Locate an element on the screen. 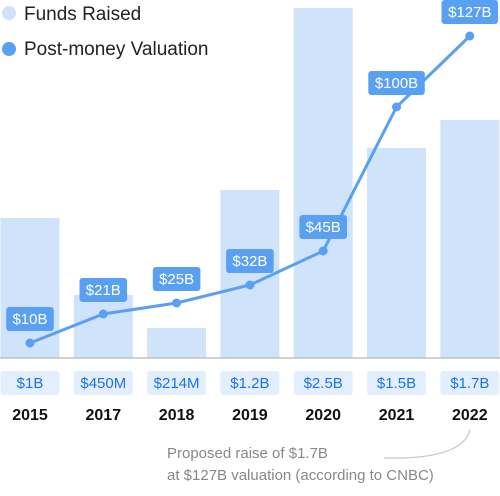  legend-label-funds-raised: Funds Raised is located at coordinates (82, 14).